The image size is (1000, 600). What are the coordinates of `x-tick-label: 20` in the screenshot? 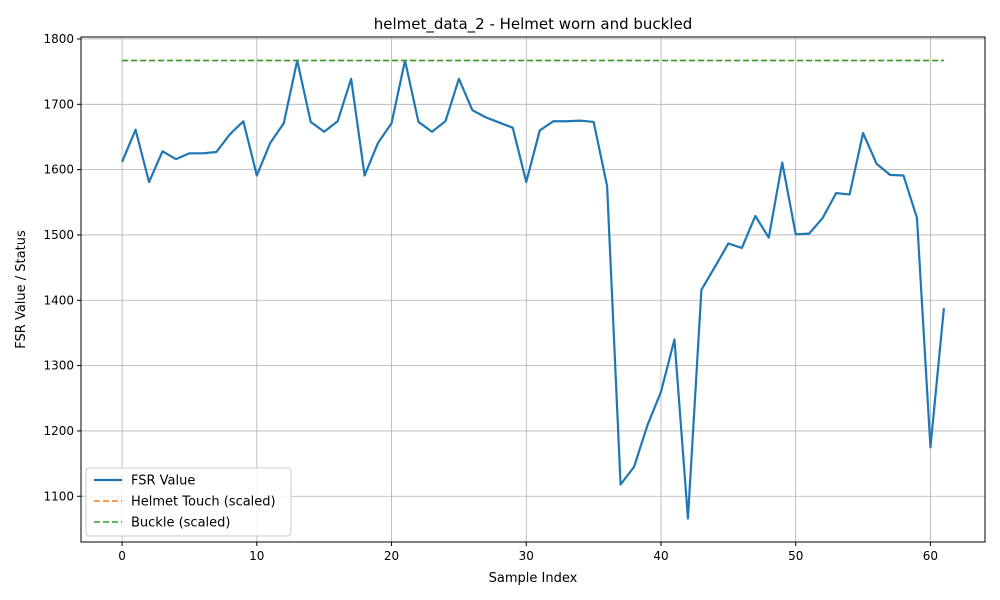 It's located at (391, 556).